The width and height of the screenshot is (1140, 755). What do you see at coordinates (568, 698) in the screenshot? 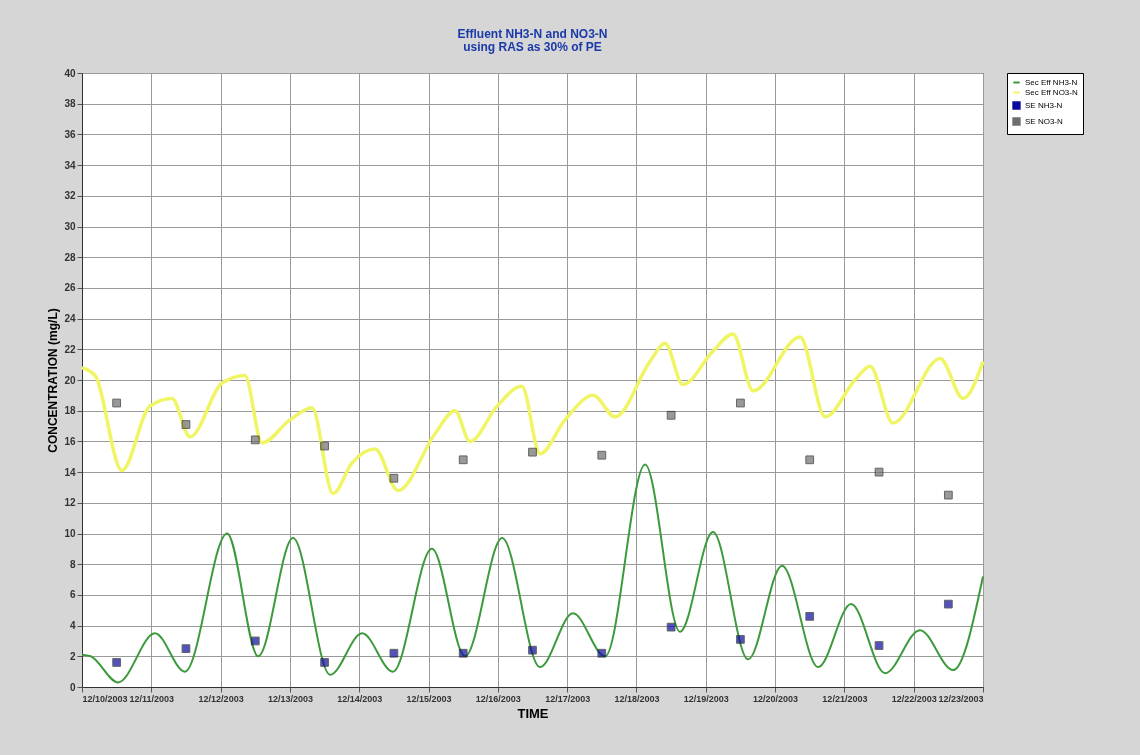
I see `x-tick-label: 12/17/2003` at bounding box center [568, 698].